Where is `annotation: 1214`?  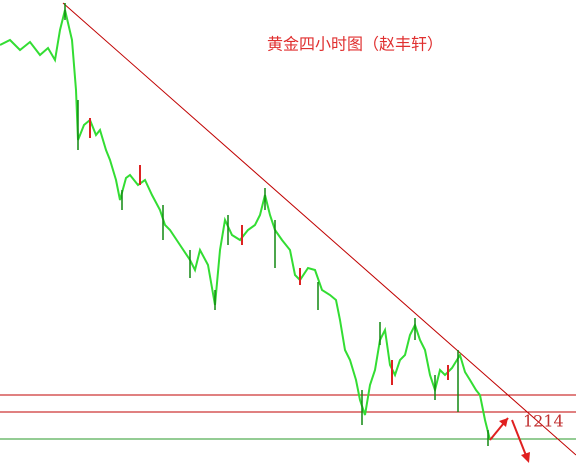 annotation: 1214 is located at coordinates (543, 421).